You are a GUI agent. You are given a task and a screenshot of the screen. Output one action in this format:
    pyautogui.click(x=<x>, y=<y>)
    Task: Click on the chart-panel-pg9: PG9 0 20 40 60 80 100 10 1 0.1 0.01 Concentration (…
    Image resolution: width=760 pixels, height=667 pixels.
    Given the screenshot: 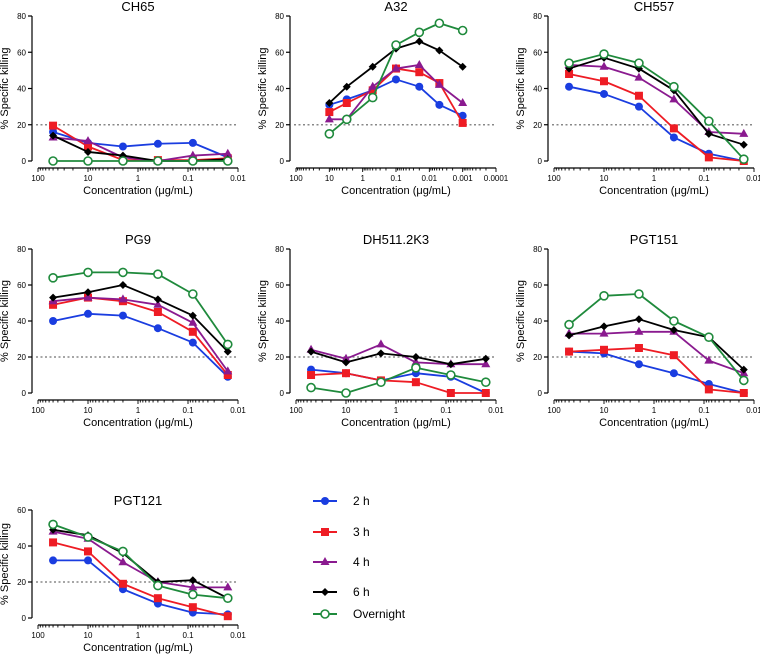 What is the action you would take?
    pyautogui.click(x=123, y=330)
    